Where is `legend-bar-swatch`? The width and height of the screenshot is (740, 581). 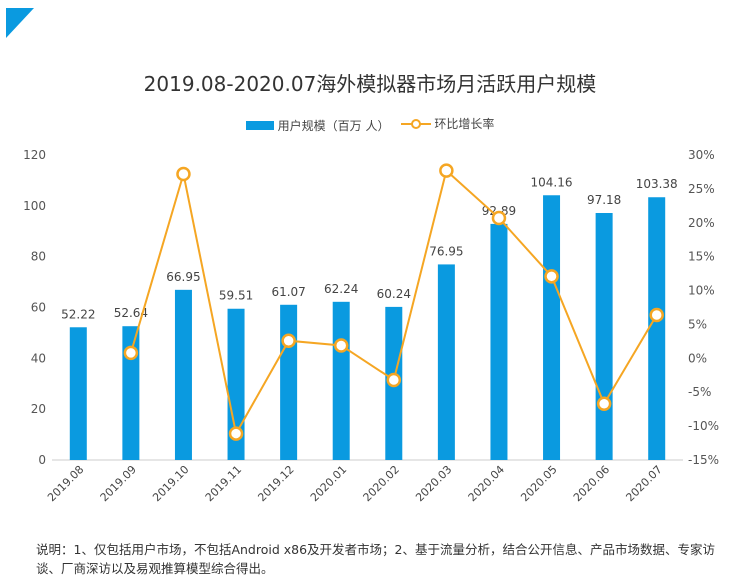 legend-bar-swatch is located at coordinates (259, 125).